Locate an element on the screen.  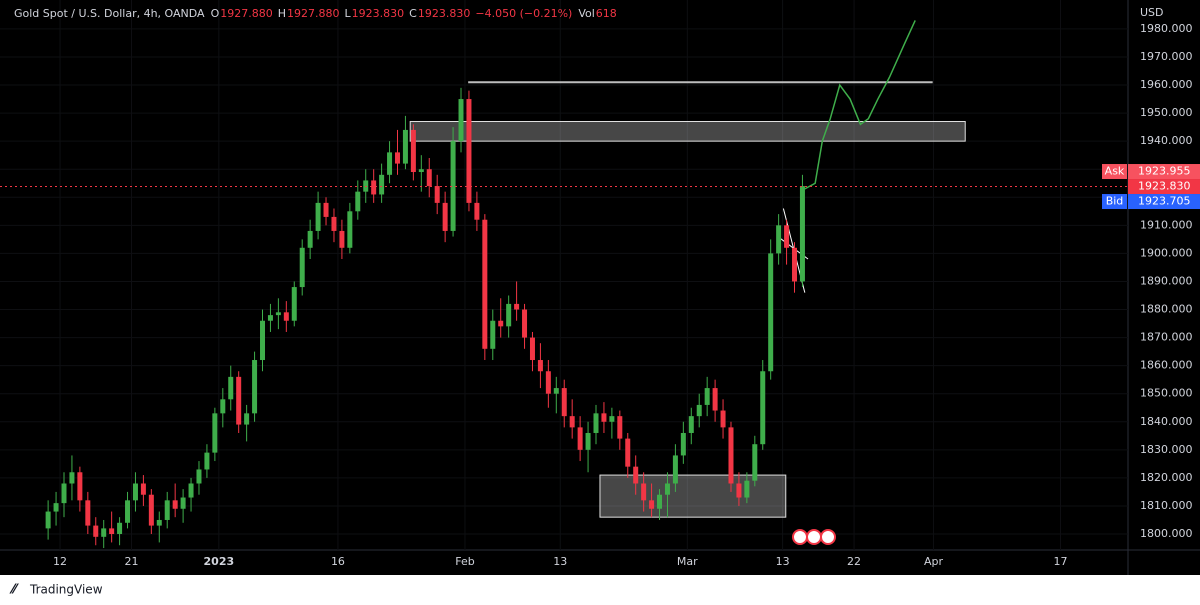
ohlc-label: O is located at coordinates (215, 13).